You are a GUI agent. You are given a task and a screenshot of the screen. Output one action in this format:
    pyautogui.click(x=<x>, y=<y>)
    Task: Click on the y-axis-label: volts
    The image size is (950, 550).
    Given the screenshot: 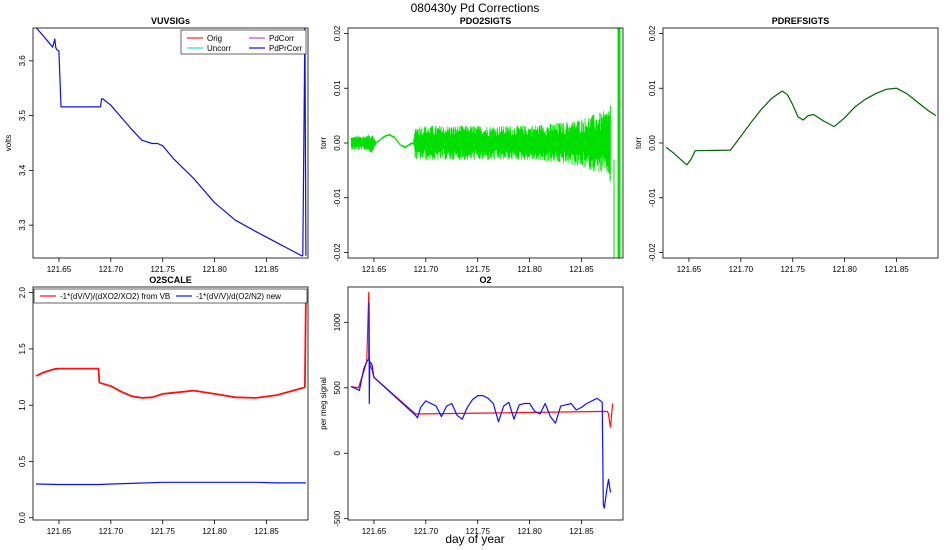 What is the action you would take?
    pyautogui.click(x=8, y=143)
    